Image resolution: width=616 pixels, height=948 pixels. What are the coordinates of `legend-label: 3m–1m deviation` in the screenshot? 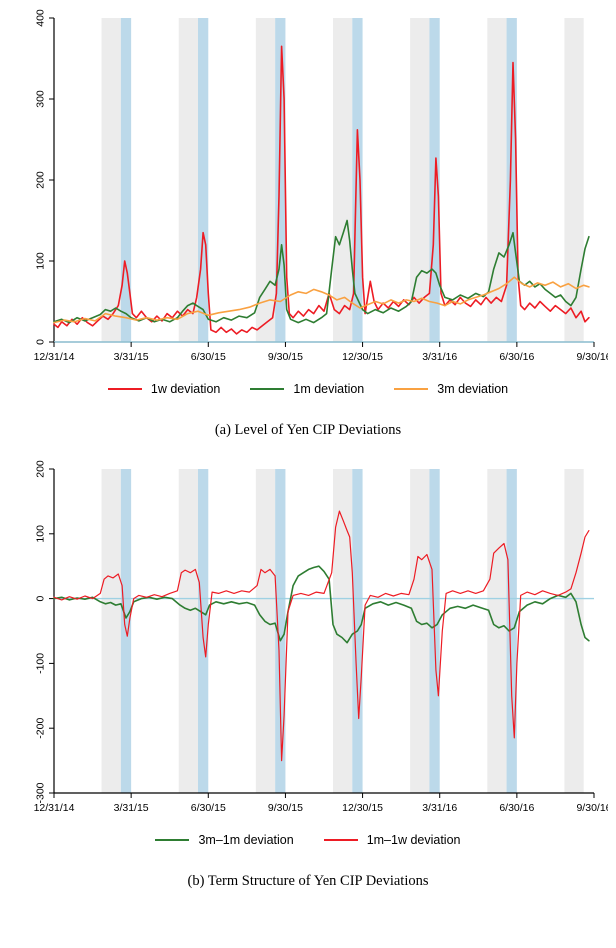 It's located at (246, 840).